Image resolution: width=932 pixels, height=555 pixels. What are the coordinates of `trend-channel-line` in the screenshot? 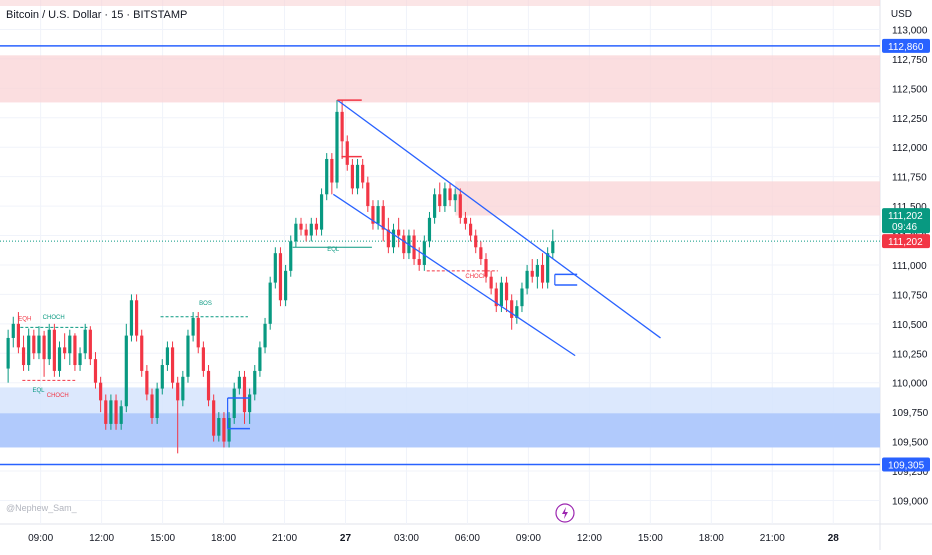 It's located at (454, 275).